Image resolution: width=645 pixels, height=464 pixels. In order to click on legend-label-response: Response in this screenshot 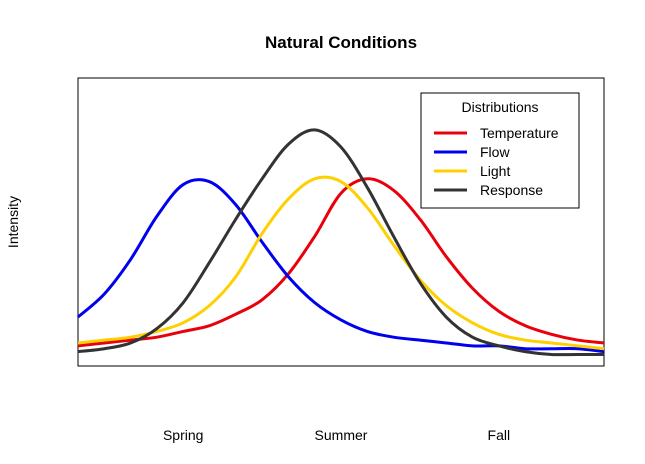, I will do `click(511, 190)`.